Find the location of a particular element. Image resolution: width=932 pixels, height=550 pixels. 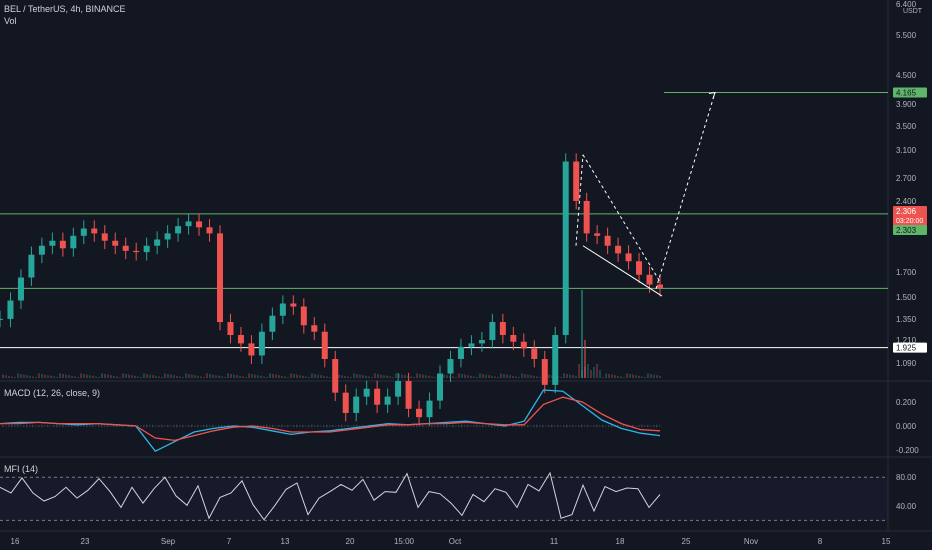

price-tick-label: 1.700 is located at coordinates (906, 272).